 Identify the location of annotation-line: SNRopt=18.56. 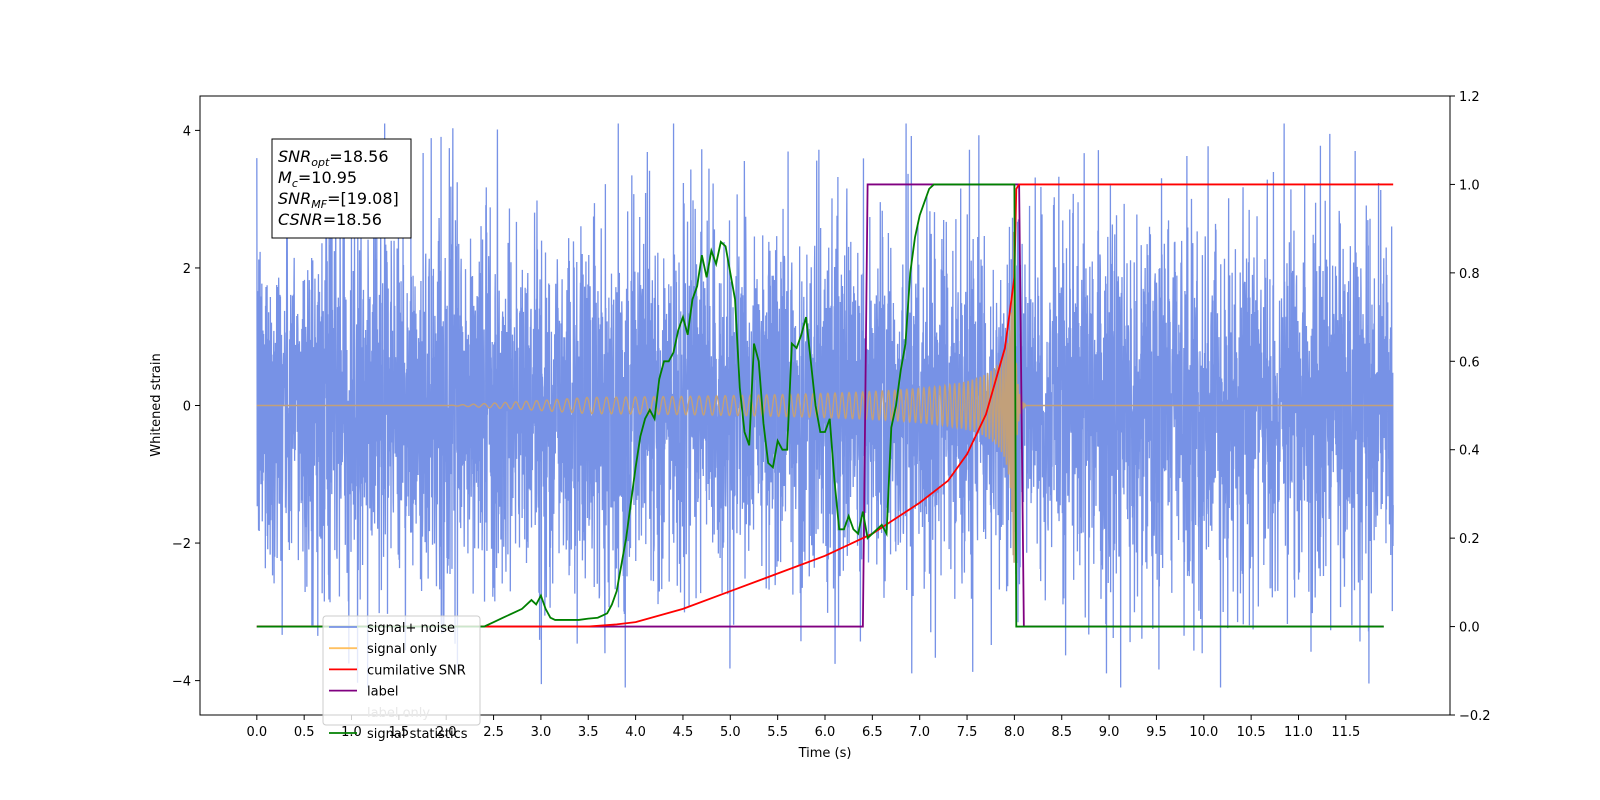
(333, 158).